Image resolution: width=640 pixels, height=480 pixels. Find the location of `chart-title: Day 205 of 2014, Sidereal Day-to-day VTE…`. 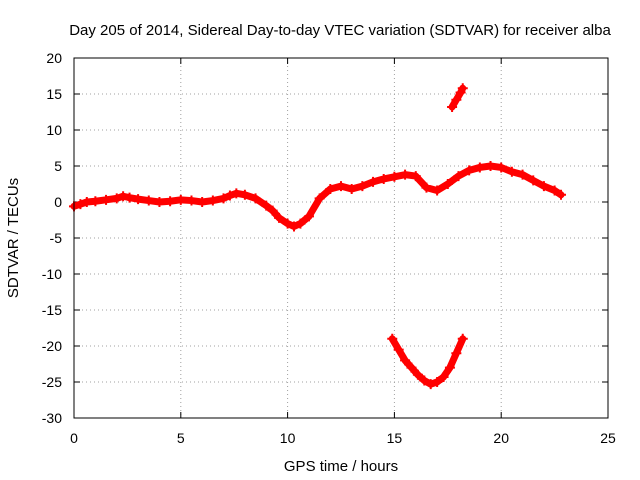

chart-title: Day 205 of 2014, Sidereal Day-to-day VTE… is located at coordinates (340, 30).